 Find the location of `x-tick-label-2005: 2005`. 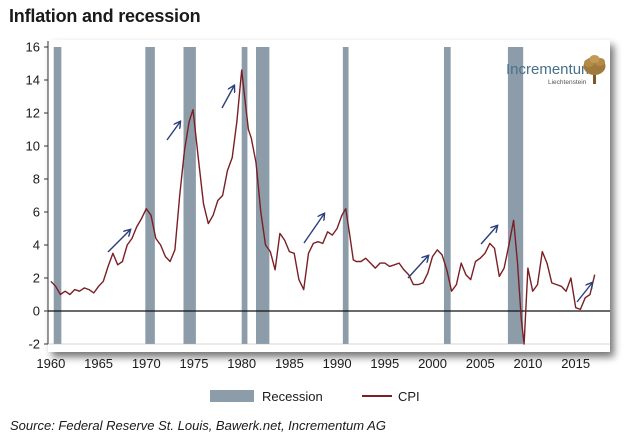

x-tick-label-2005: 2005 is located at coordinates (480, 363).